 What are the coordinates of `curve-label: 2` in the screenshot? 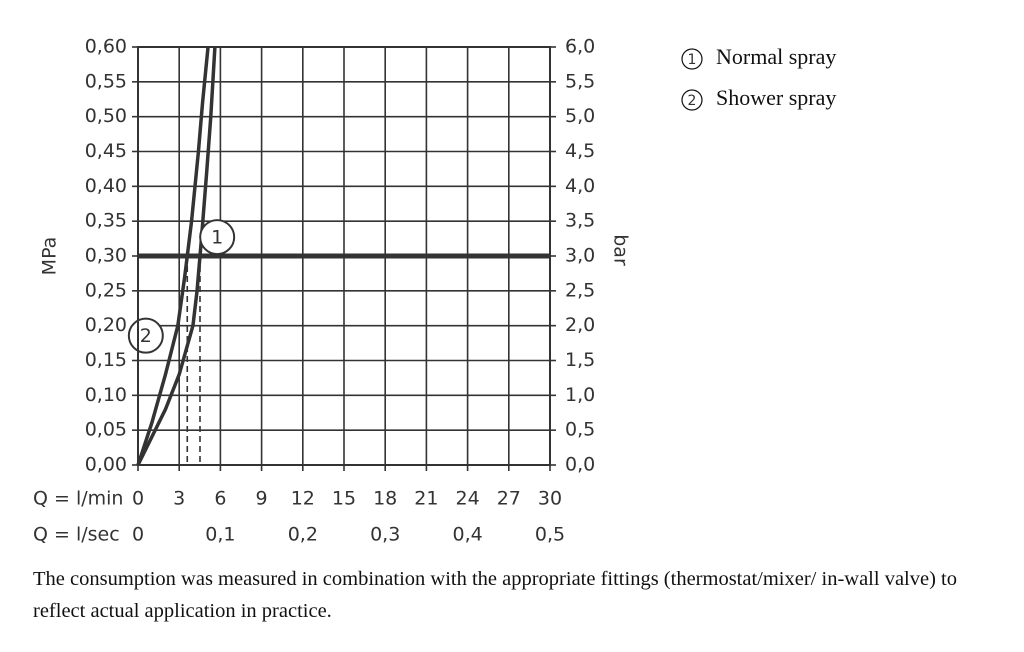 It's located at (146, 336).